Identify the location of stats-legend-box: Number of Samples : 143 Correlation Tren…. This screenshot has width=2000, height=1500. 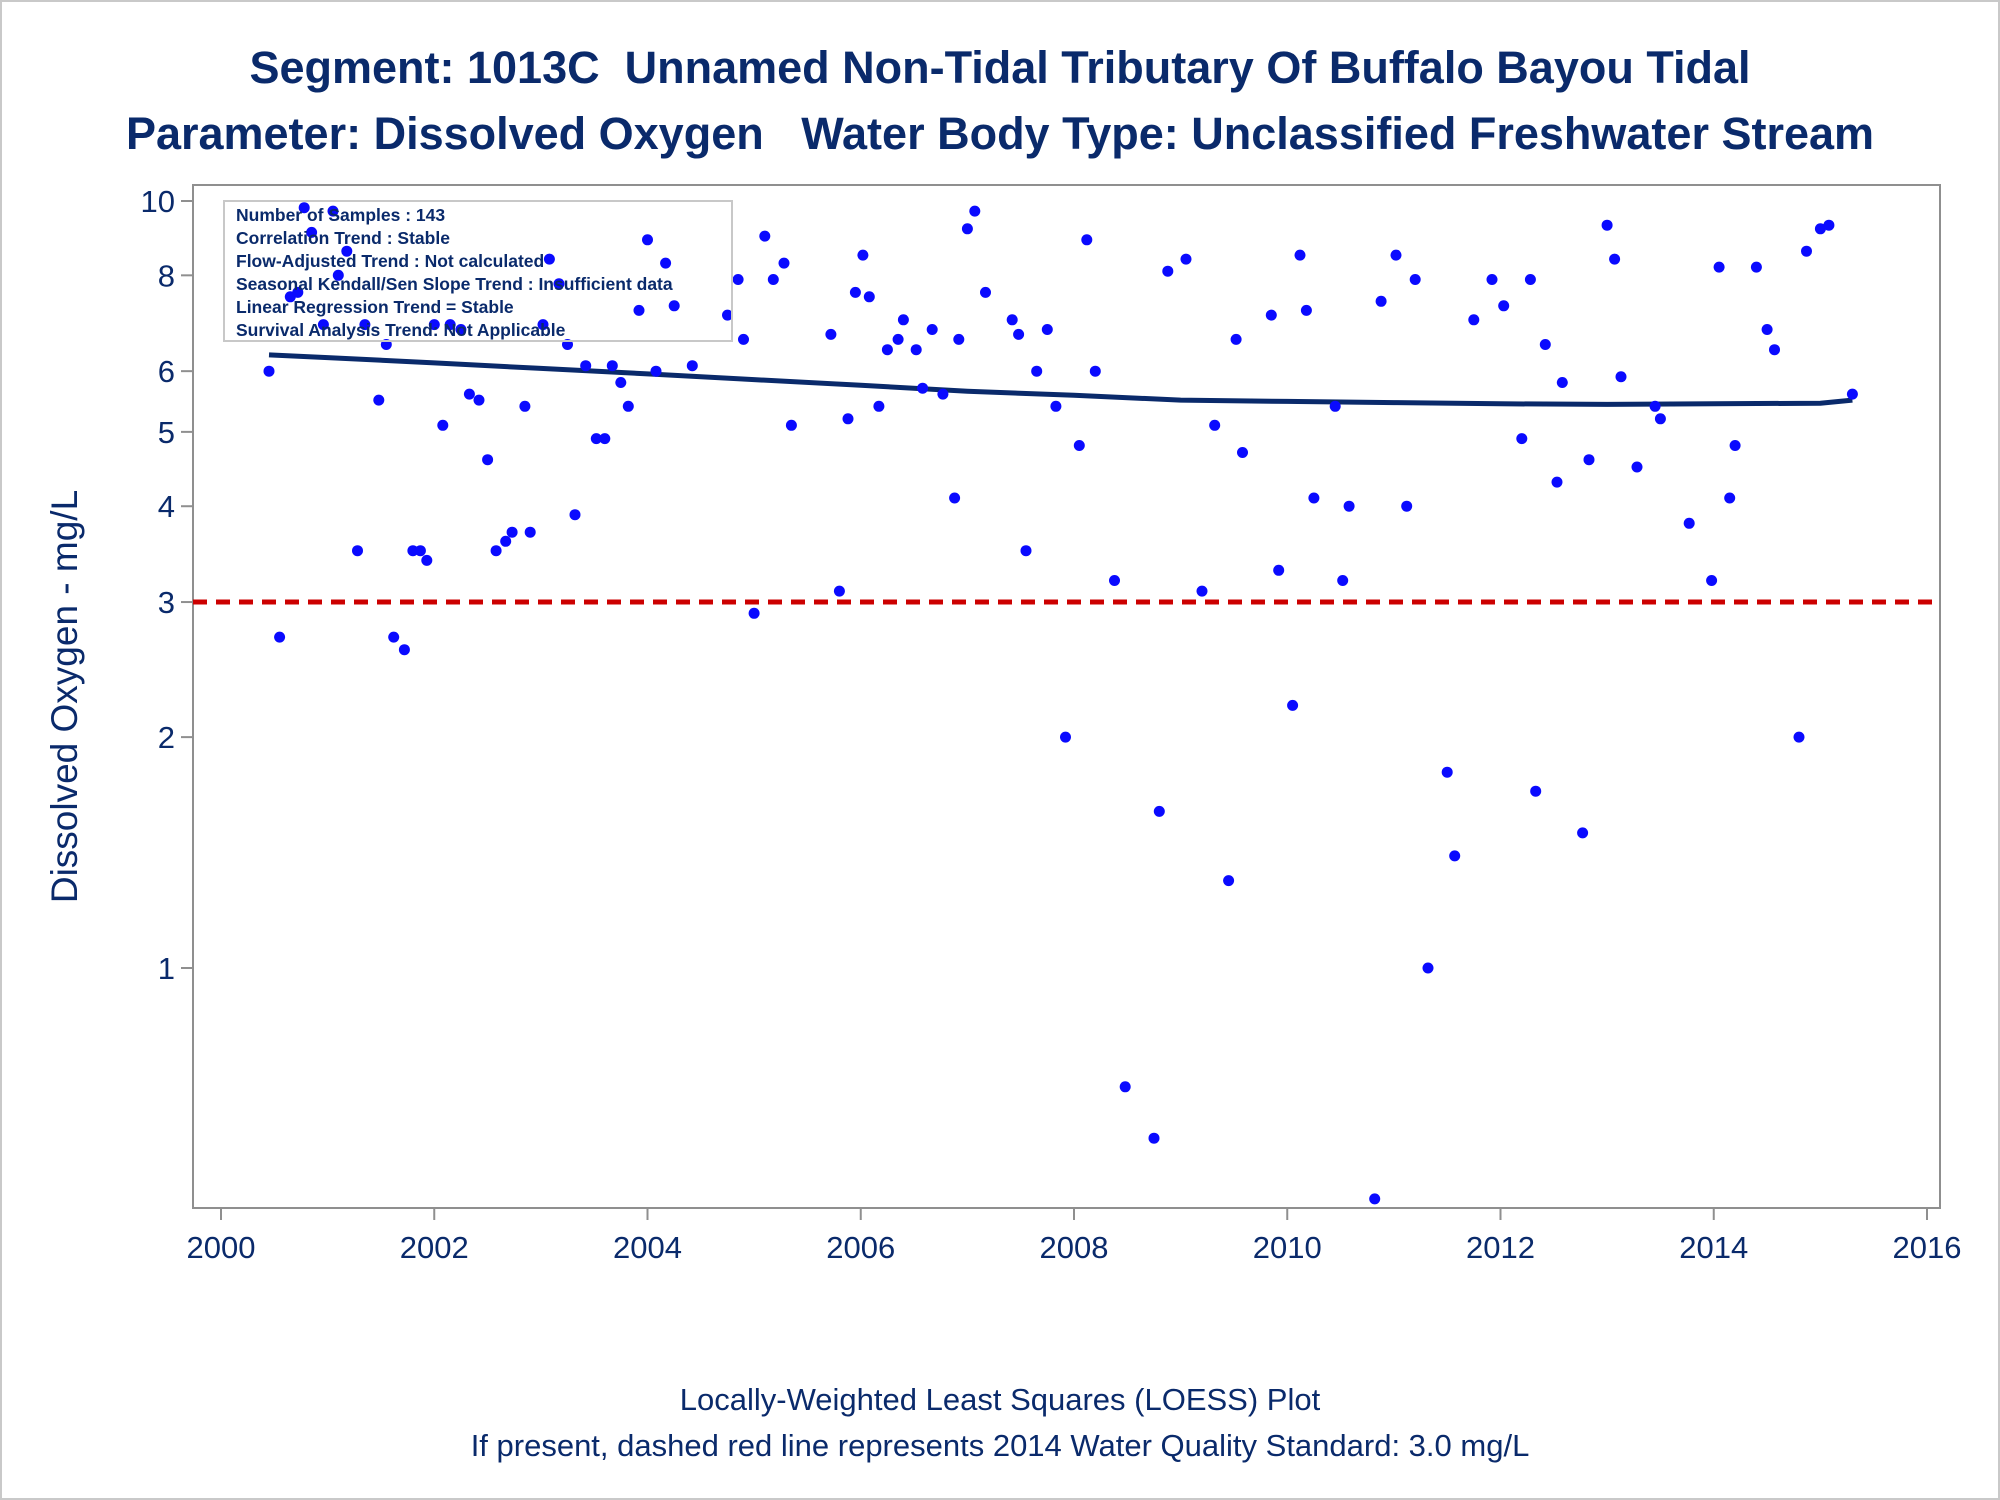
(478, 271).